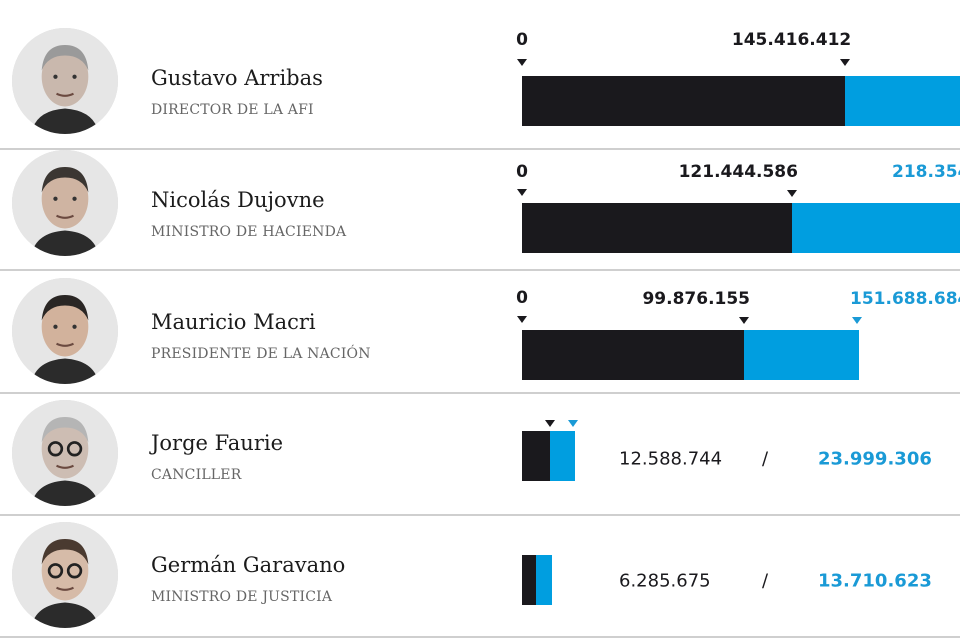 Image resolution: width=960 pixels, height=640 pixels. What do you see at coordinates (738, 172) in the screenshot?
I see `value-1-label: 121.444.586` at bounding box center [738, 172].